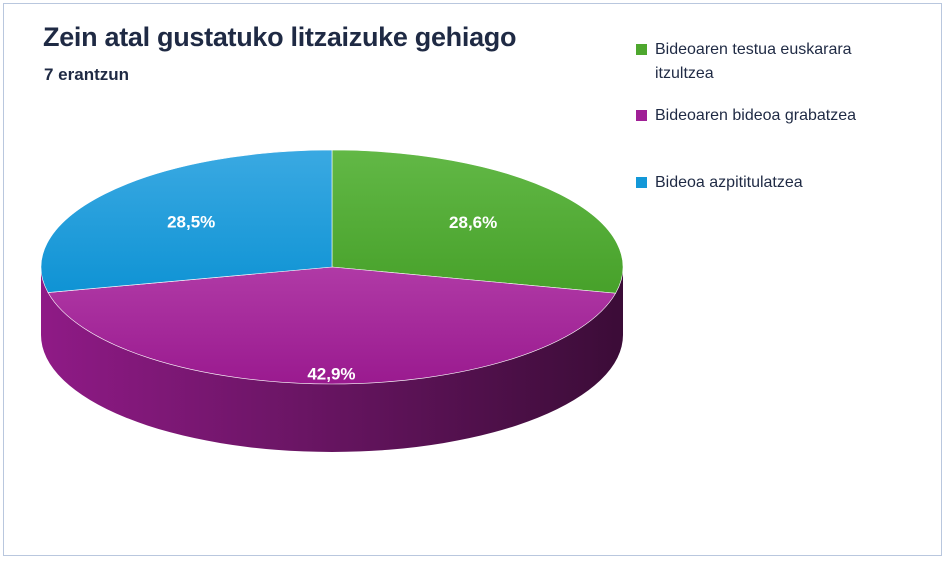 This screenshot has width=947, height=561. I want to click on legend-label: Bideoa azpititulatzea, so click(729, 182).